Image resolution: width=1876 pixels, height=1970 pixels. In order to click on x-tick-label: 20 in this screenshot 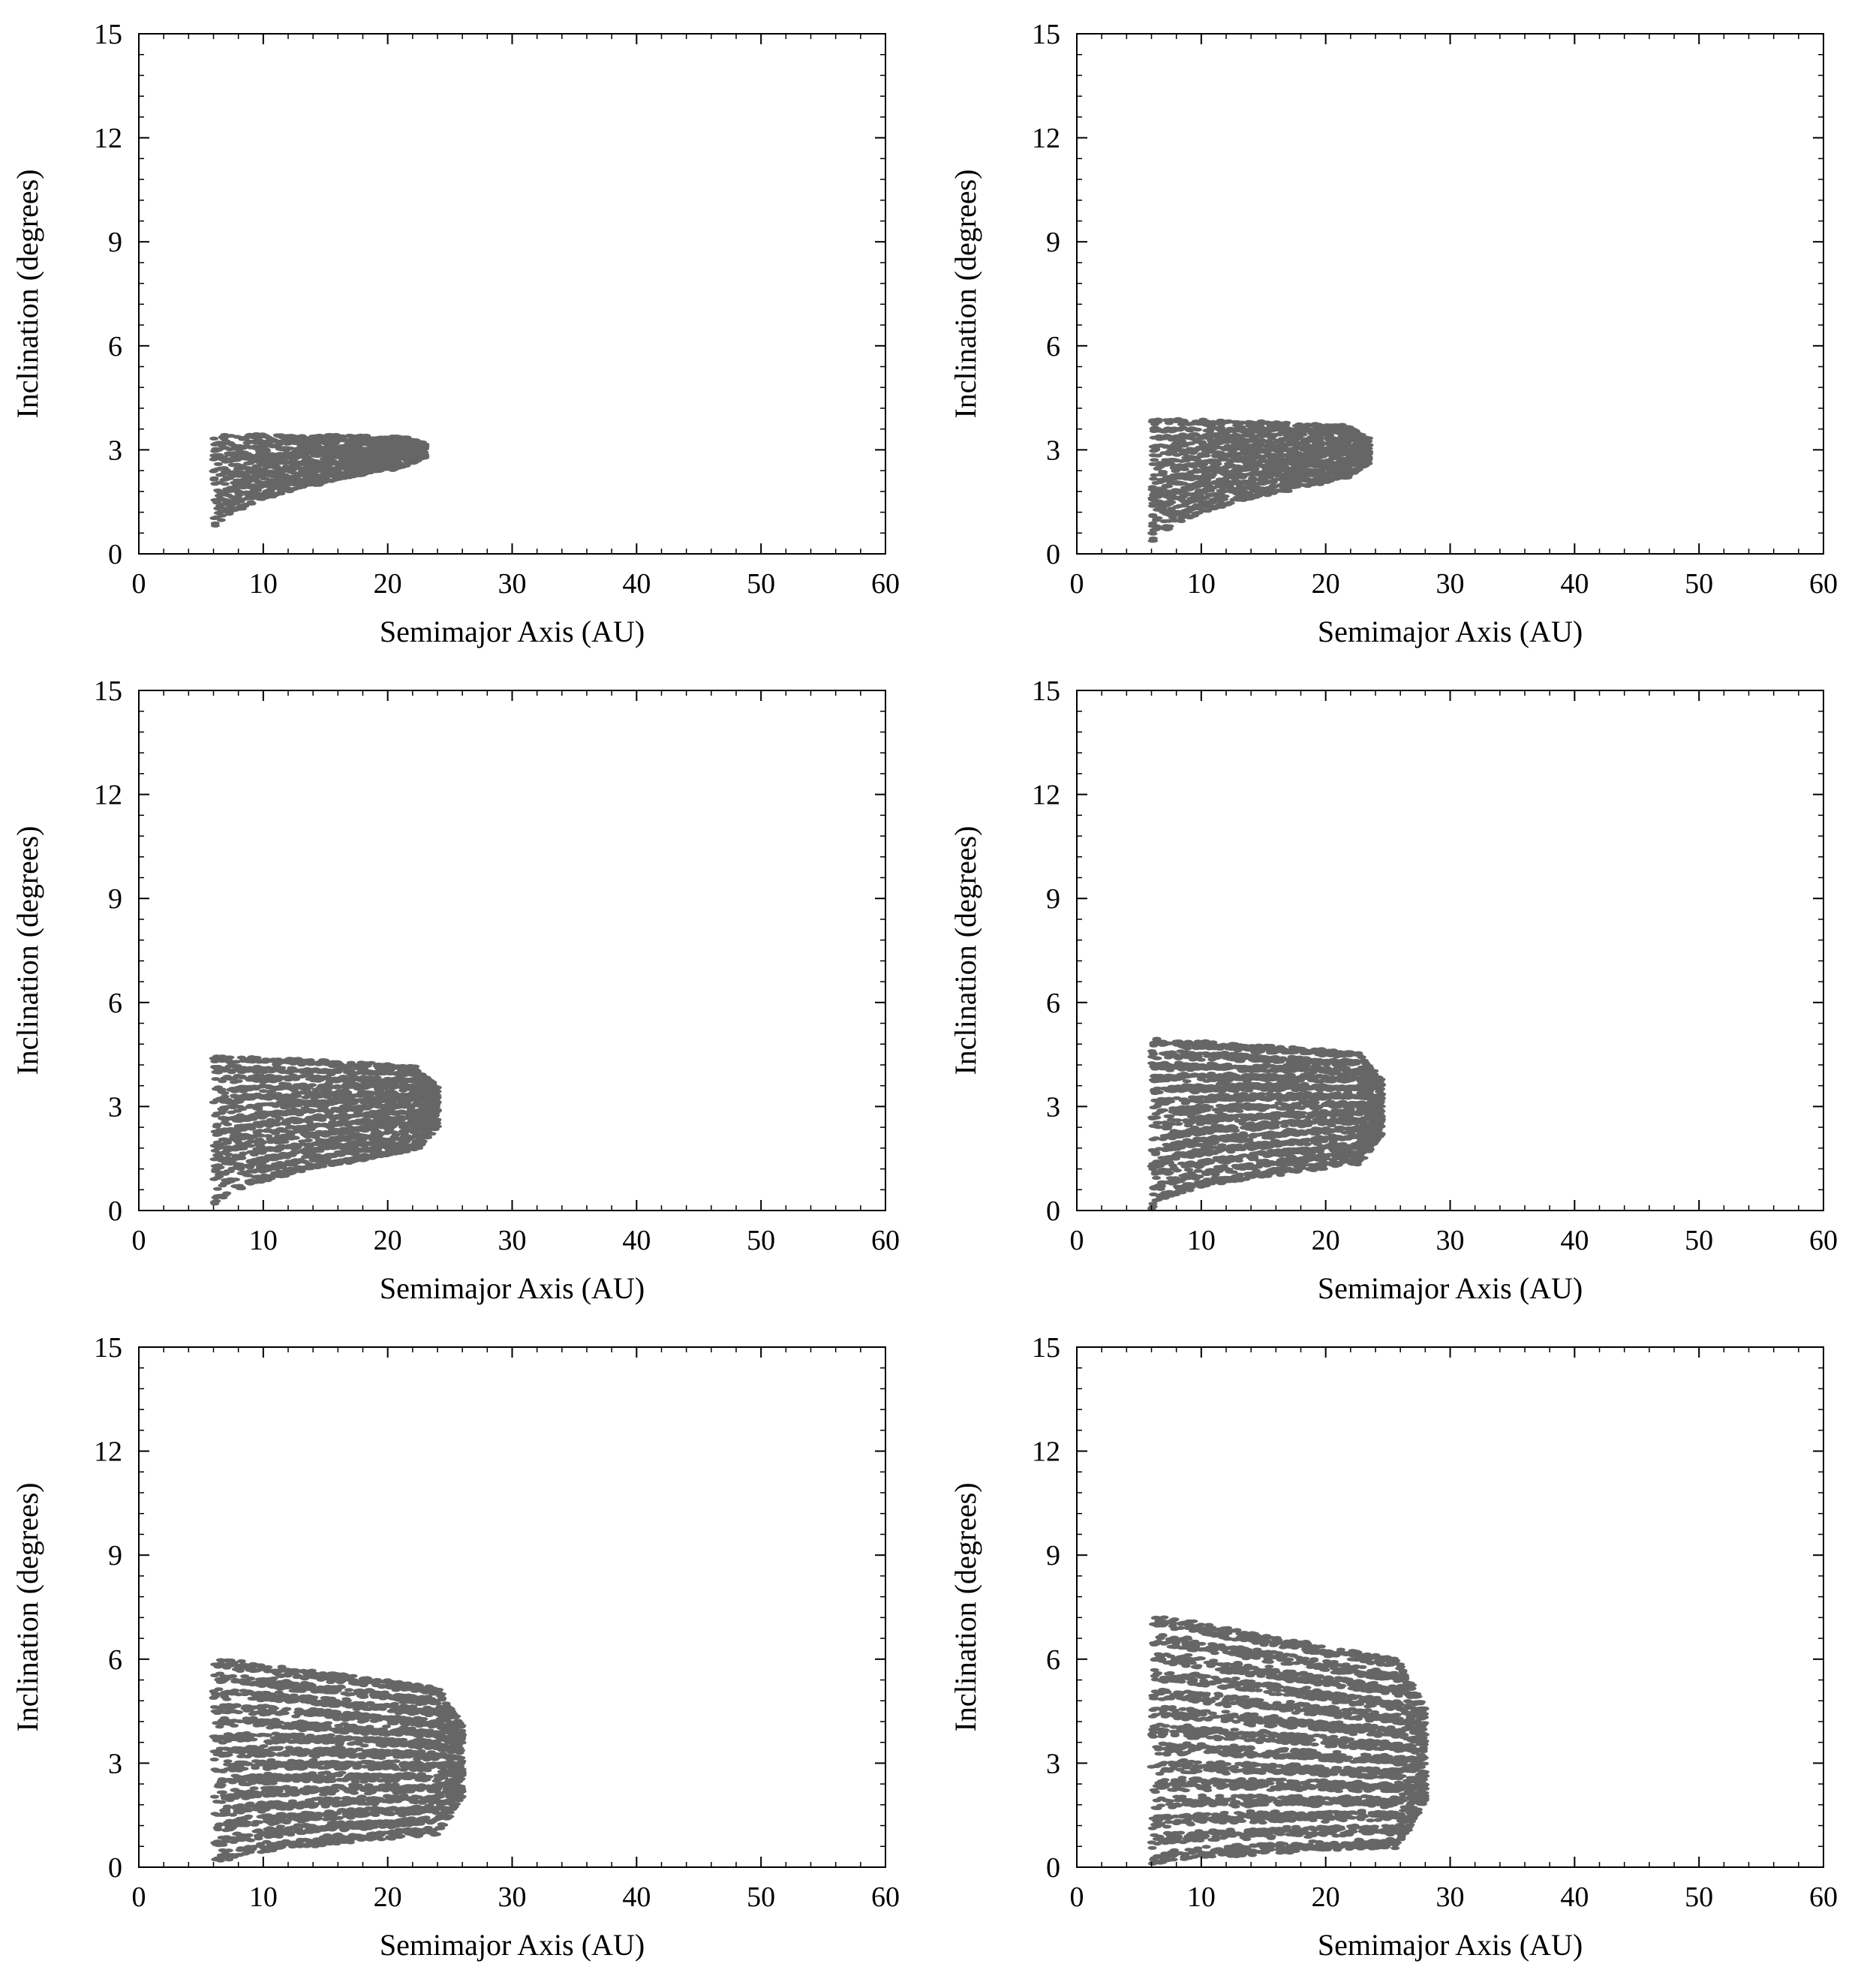, I will do `click(388, 584)`.